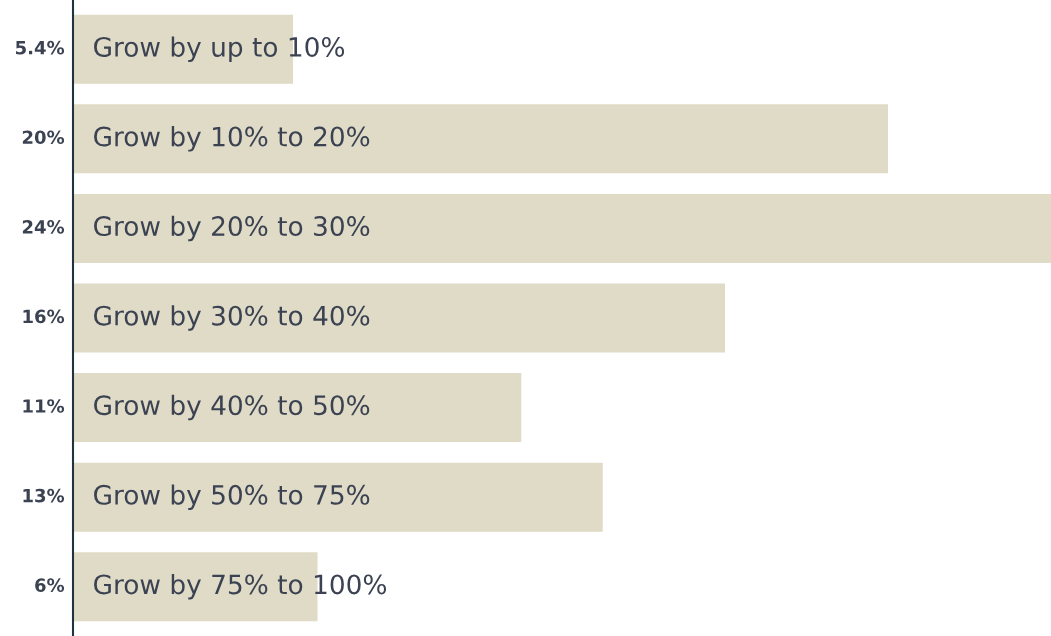 This screenshot has height=636, width=1051. I want to click on y-tick-label: Grow by 75% to 100%, so click(240, 586).